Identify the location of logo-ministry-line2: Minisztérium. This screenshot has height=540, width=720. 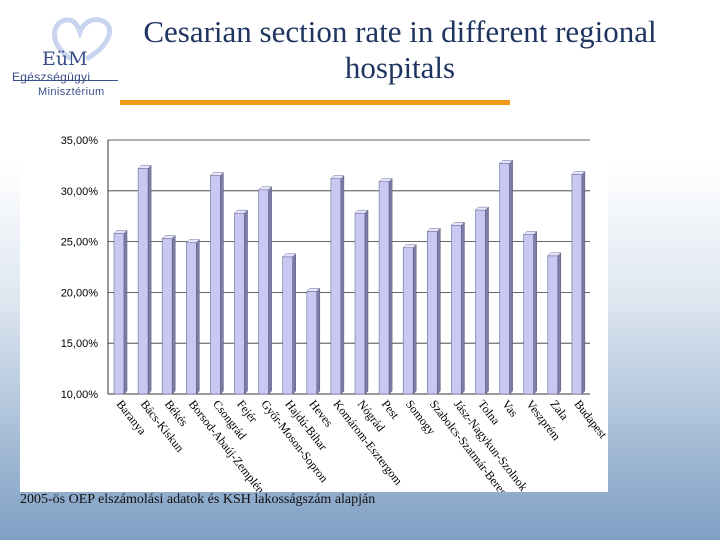
(71, 92).